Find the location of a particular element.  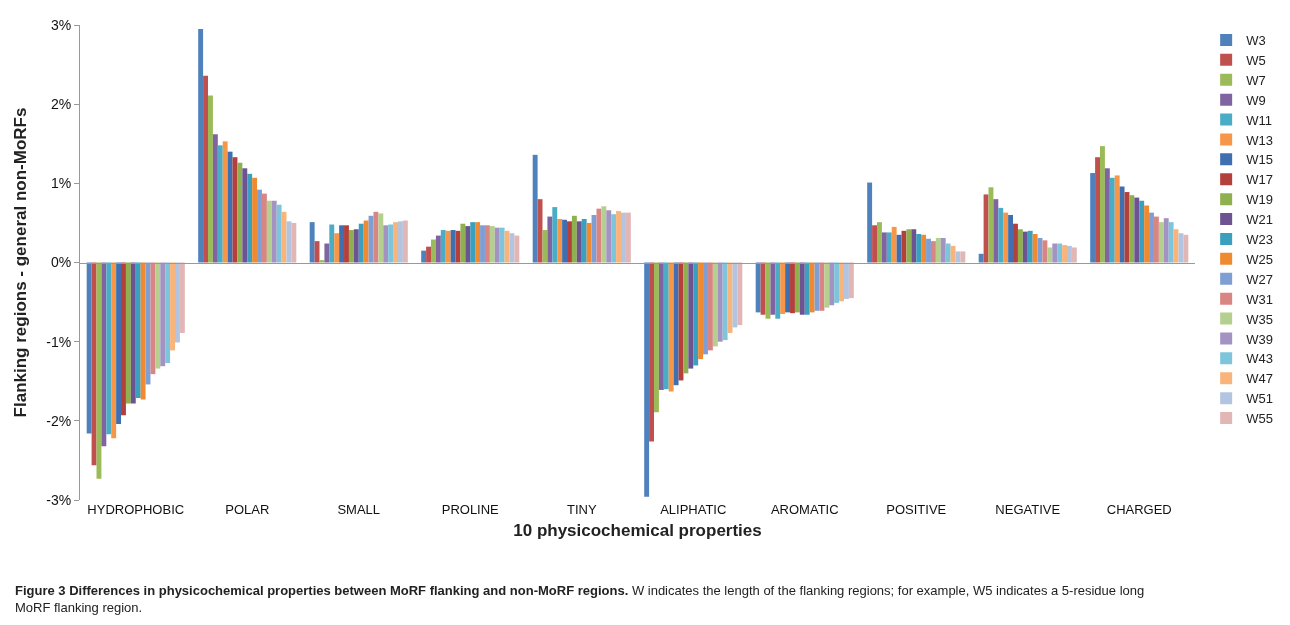

legend-label: W15 is located at coordinates (1259, 160).